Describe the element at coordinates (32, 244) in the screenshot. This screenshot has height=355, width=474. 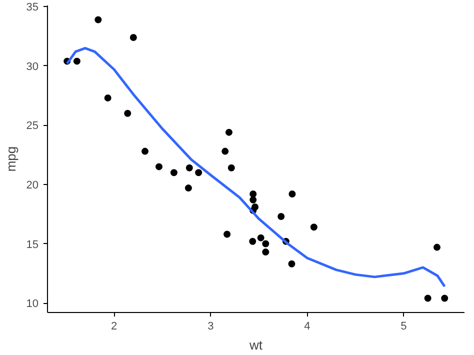
I see `y-tick-label: 15` at that location.